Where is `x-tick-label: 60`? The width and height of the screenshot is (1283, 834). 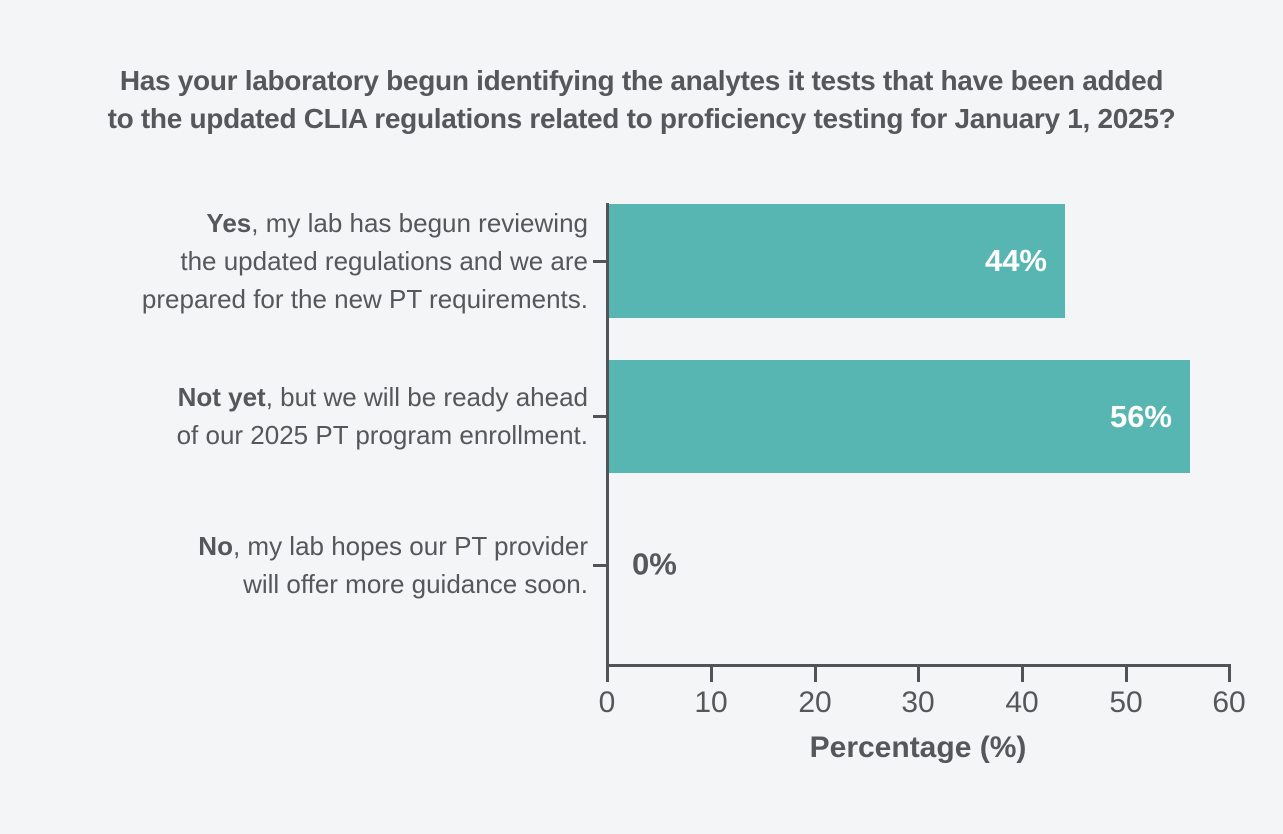
x-tick-label: 60 is located at coordinates (1229, 702).